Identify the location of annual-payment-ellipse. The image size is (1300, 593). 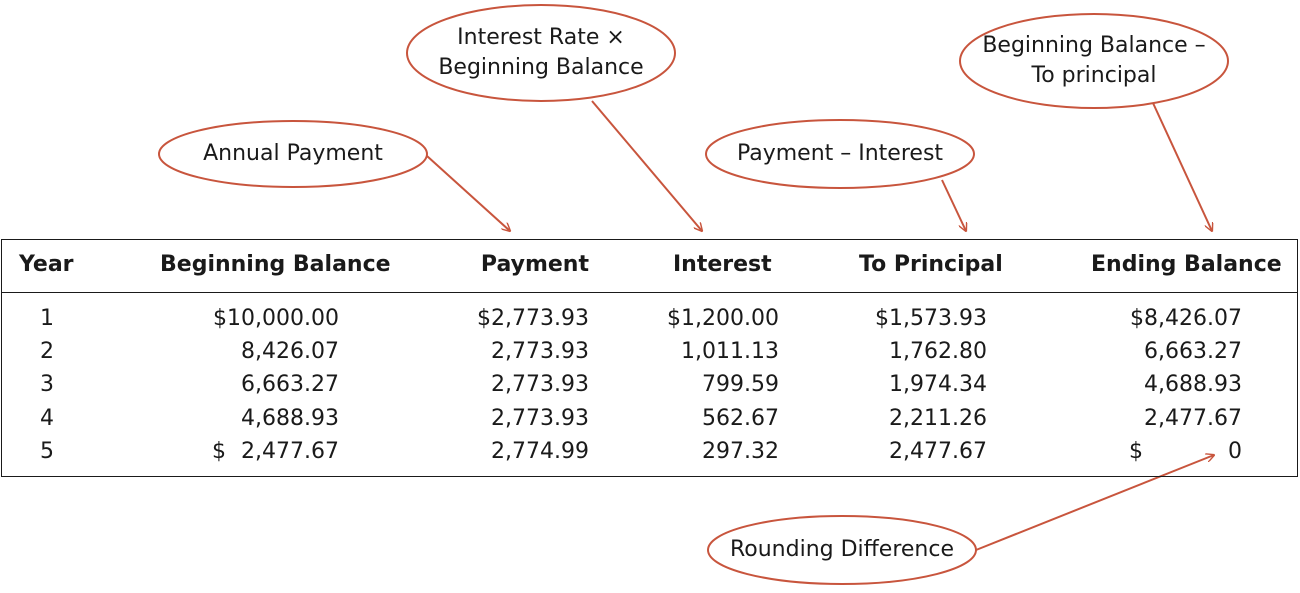
(293, 154).